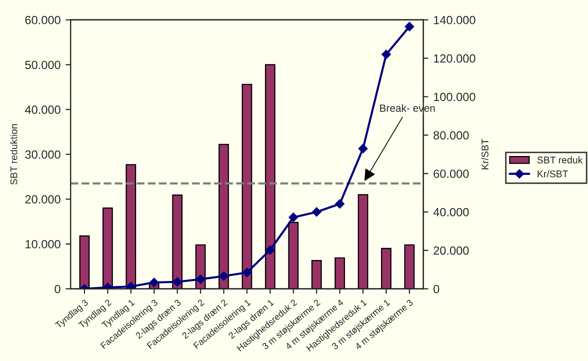 The image size is (588, 361). What do you see at coordinates (451, 135) in the screenshot?
I see `y2-tick-label: 80.000` at bounding box center [451, 135].